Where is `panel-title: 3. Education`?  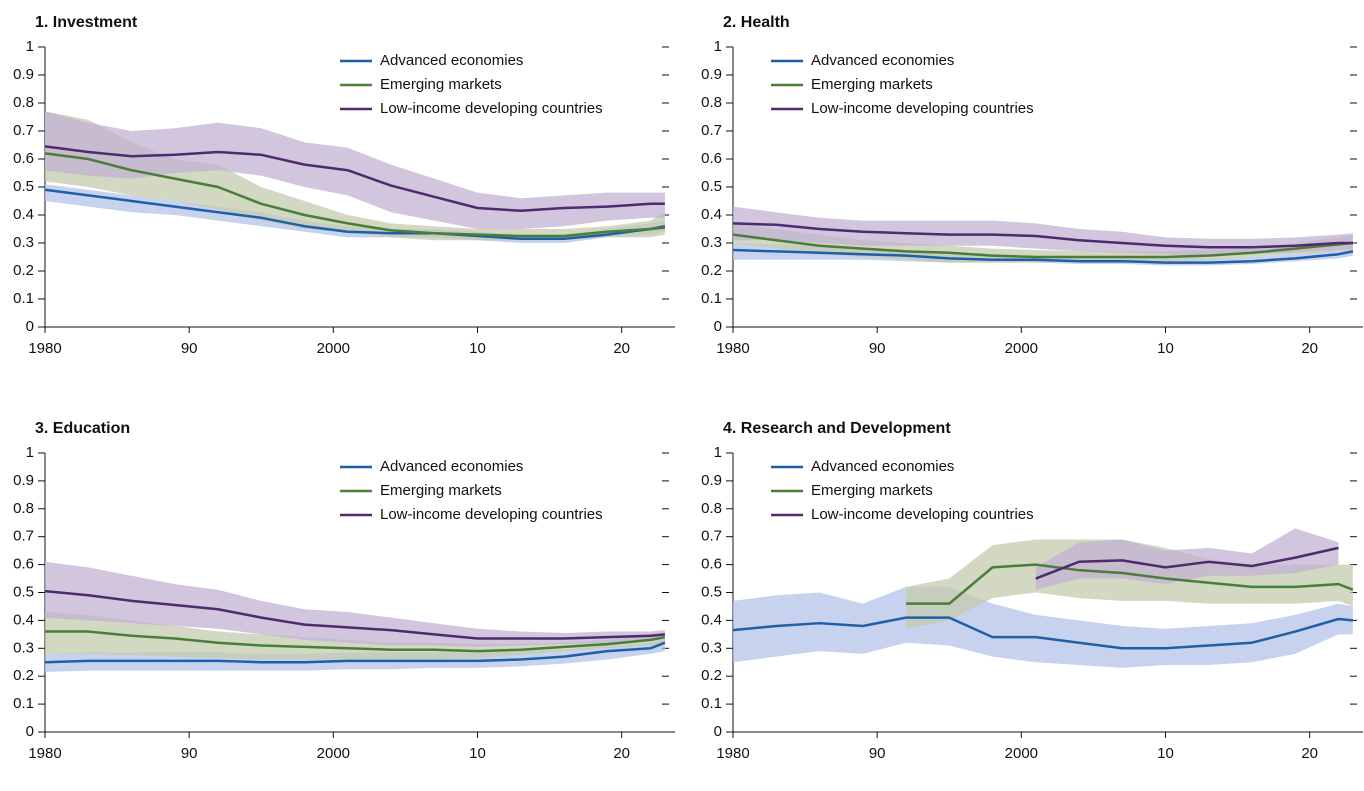 panel-title: 3. Education is located at coordinates (82, 428).